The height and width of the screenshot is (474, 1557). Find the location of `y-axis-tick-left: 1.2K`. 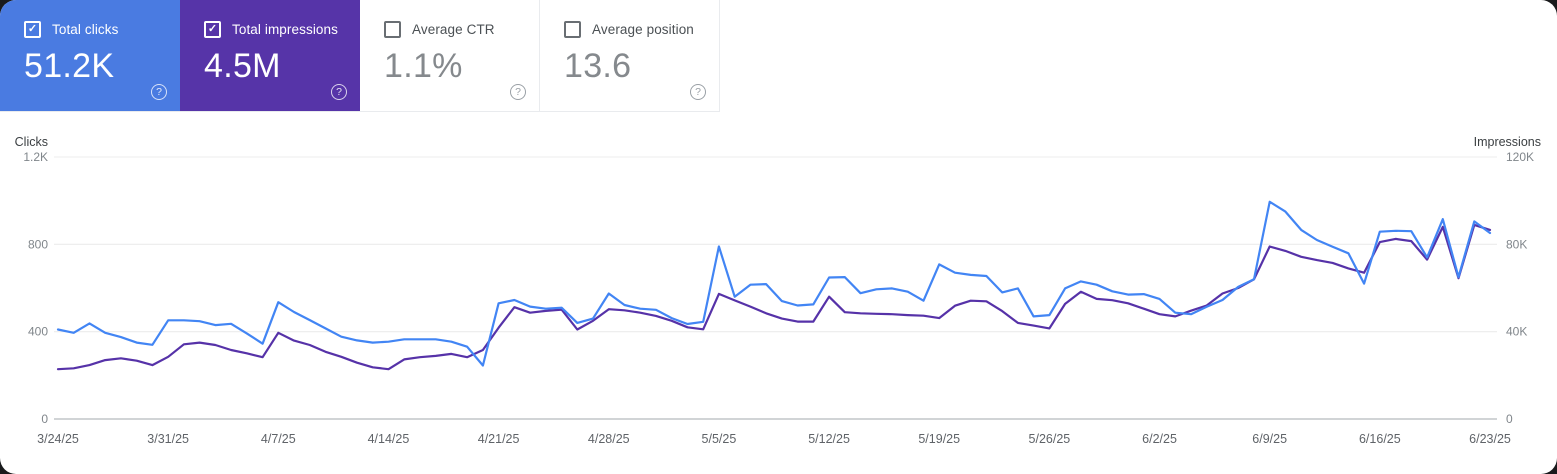

y-axis-tick-left: 1.2K is located at coordinates (35, 157).